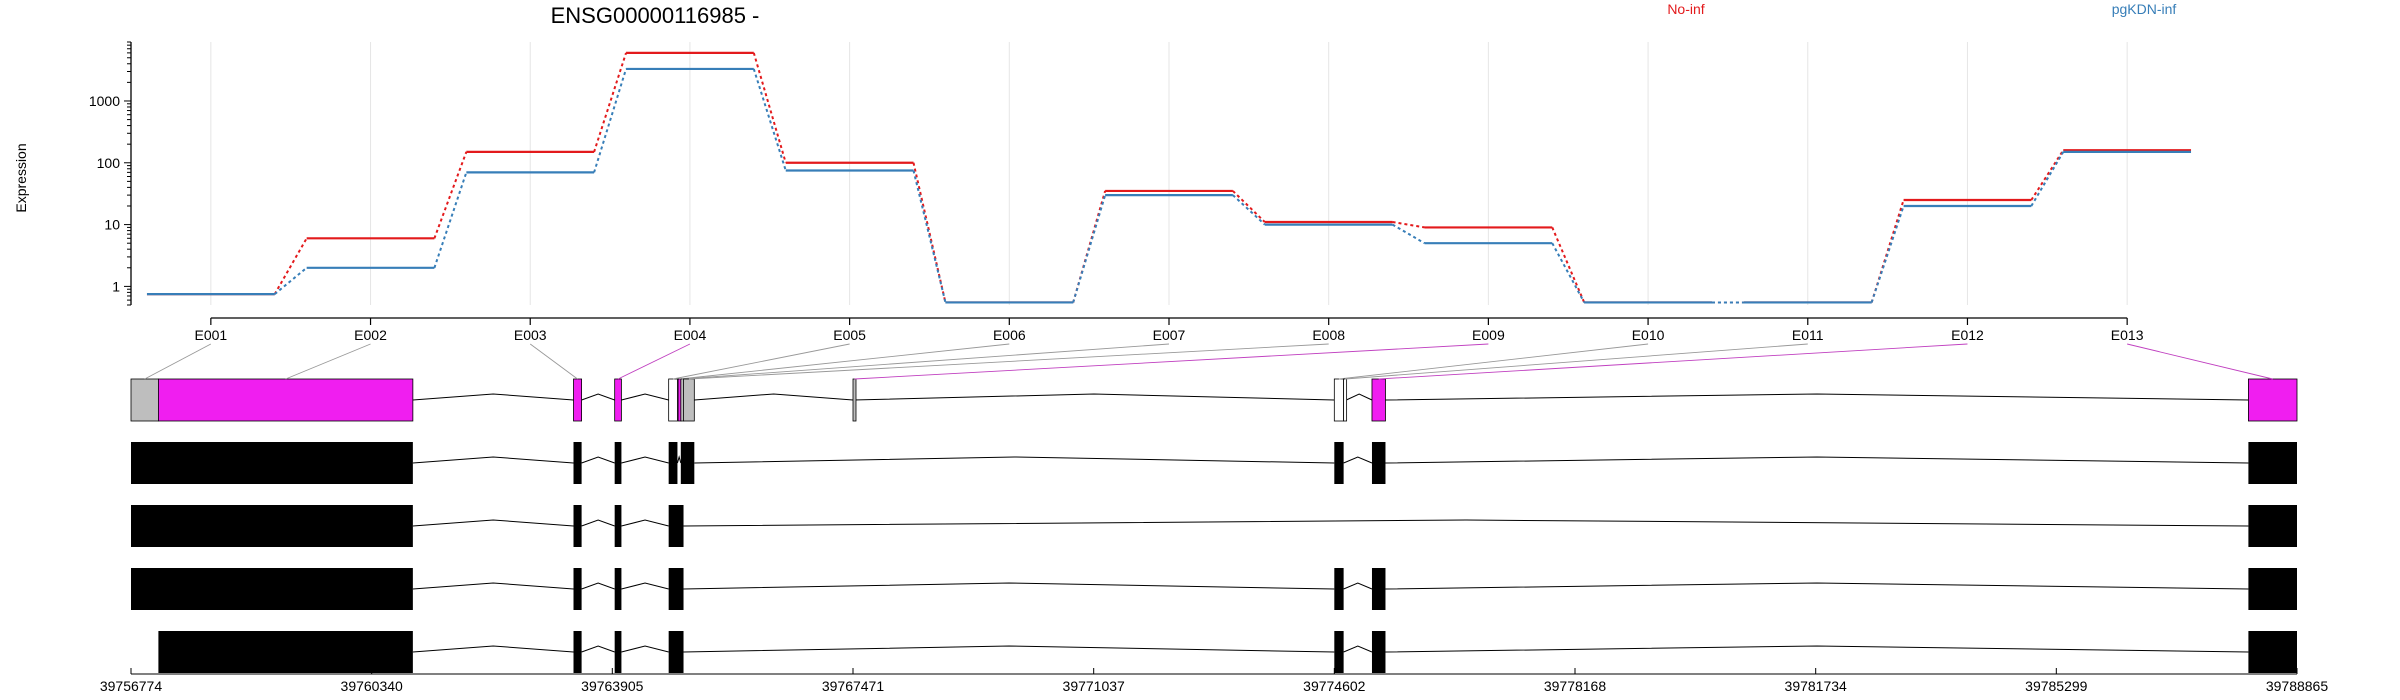 The image size is (2400, 700). What do you see at coordinates (849, 335) in the screenshot?
I see `x-tick-label-e005: E005` at bounding box center [849, 335].